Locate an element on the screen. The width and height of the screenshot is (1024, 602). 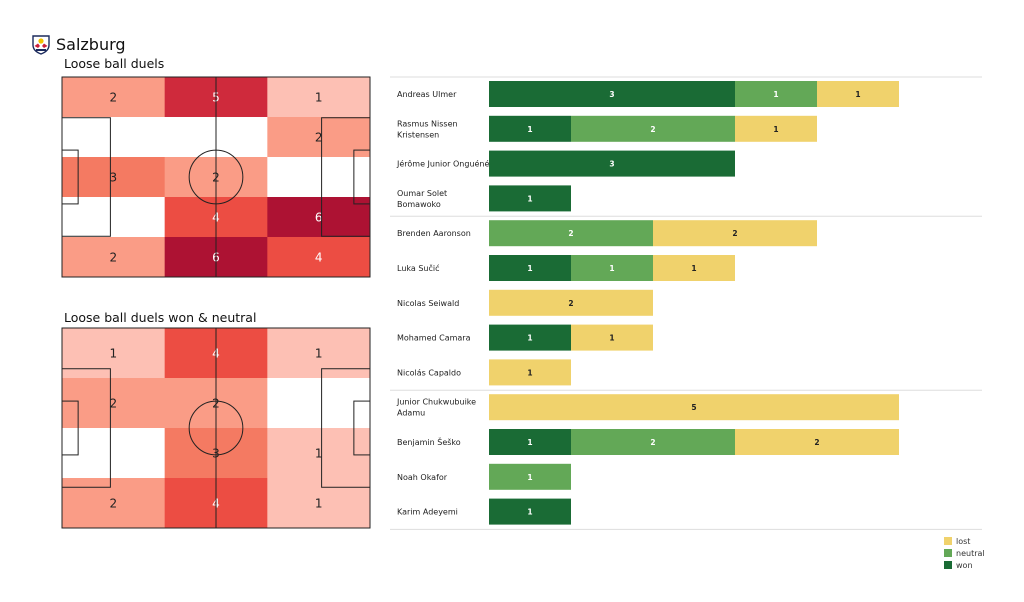
player-name: Luka Sučić is located at coordinates (418, 268).